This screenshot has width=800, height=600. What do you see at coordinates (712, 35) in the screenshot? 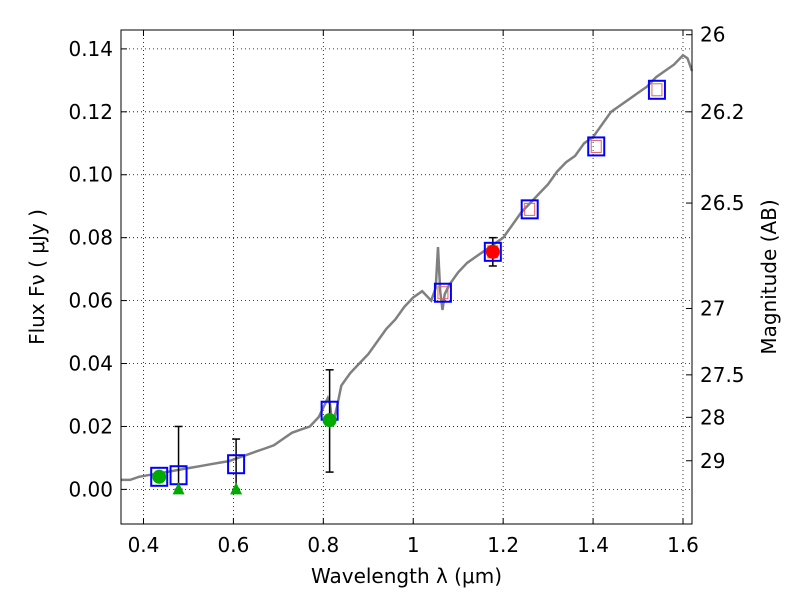
I see `y2-tick-label: 26` at bounding box center [712, 35].